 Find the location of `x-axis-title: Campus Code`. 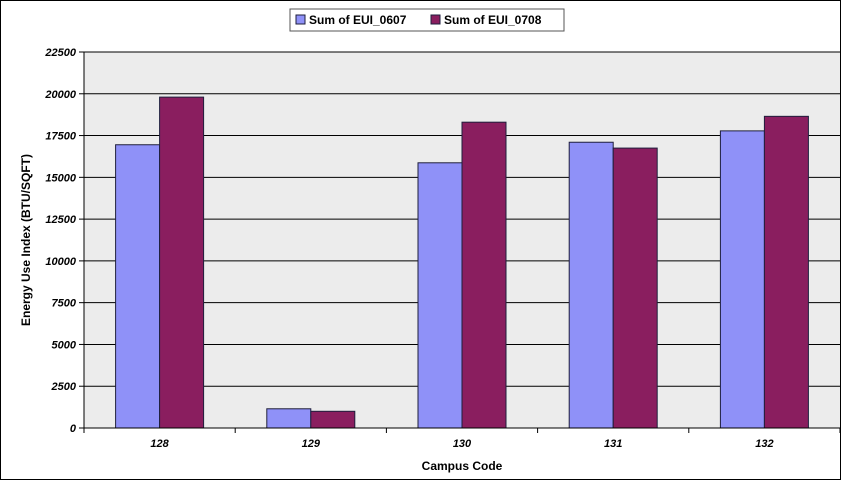

x-axis-title: Campus Code is located at coordinates (462, 466).